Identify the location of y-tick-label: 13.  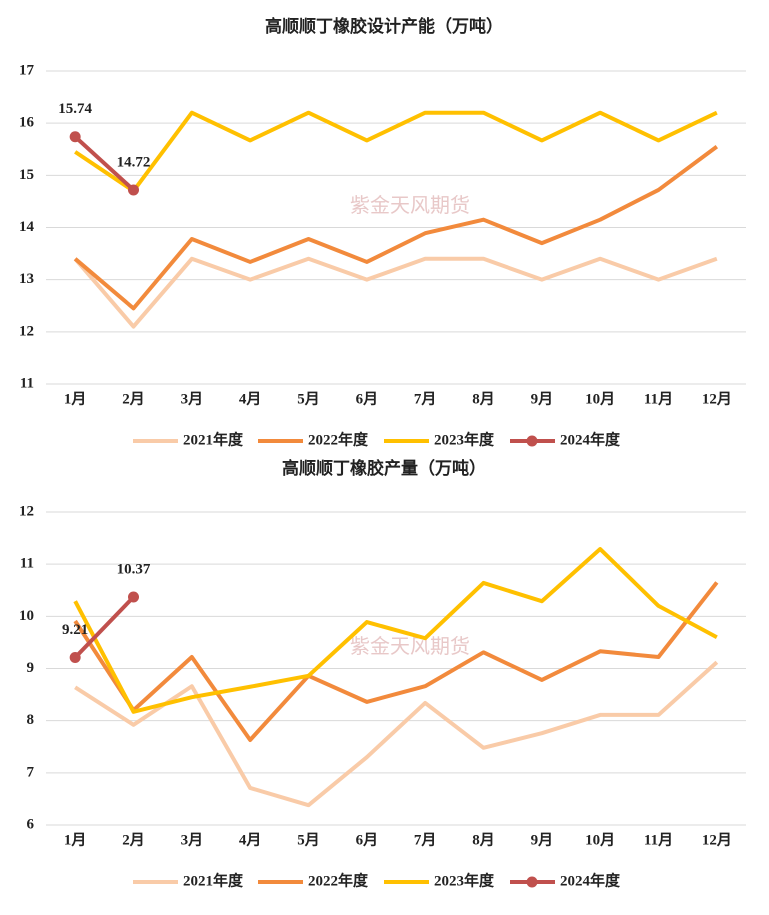
(26, 279).